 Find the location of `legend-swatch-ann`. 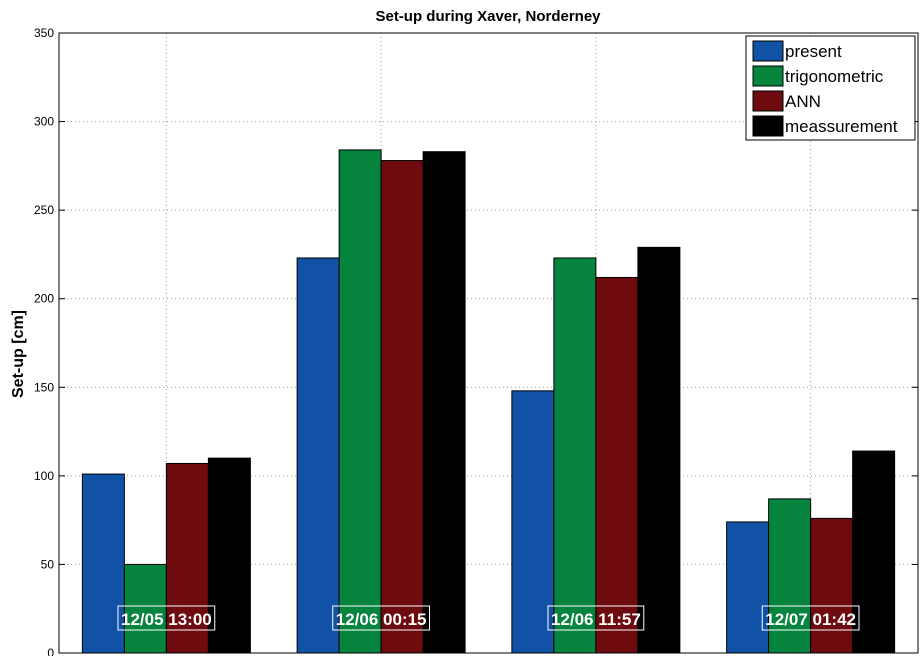

legend-swatch-ann is located at coordinates (768, 101).